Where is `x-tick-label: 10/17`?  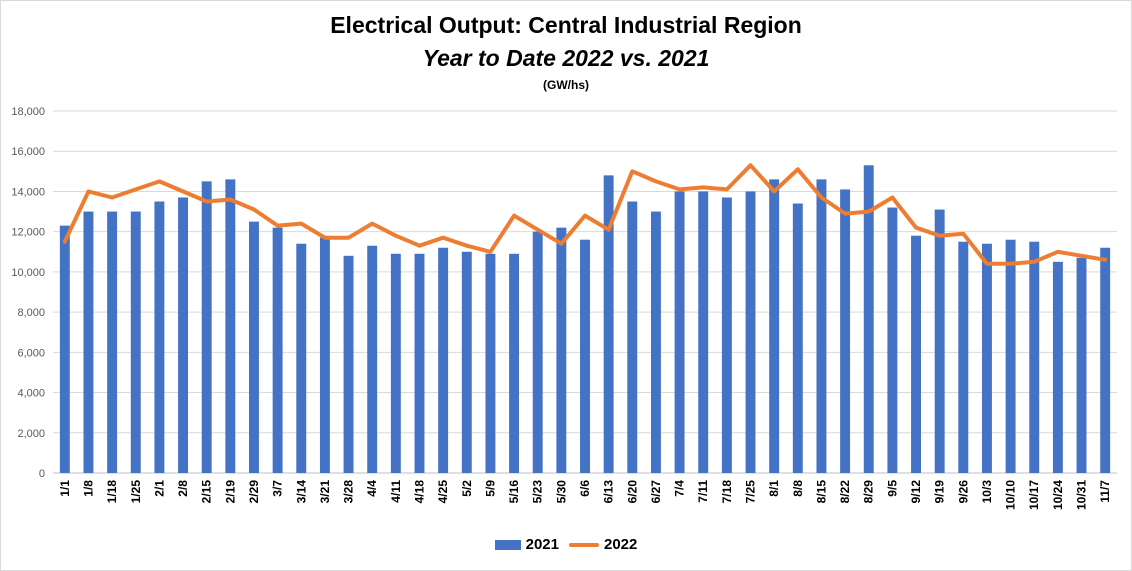
x-tick-label: 10/17 is located at coordinates (1034, 495).